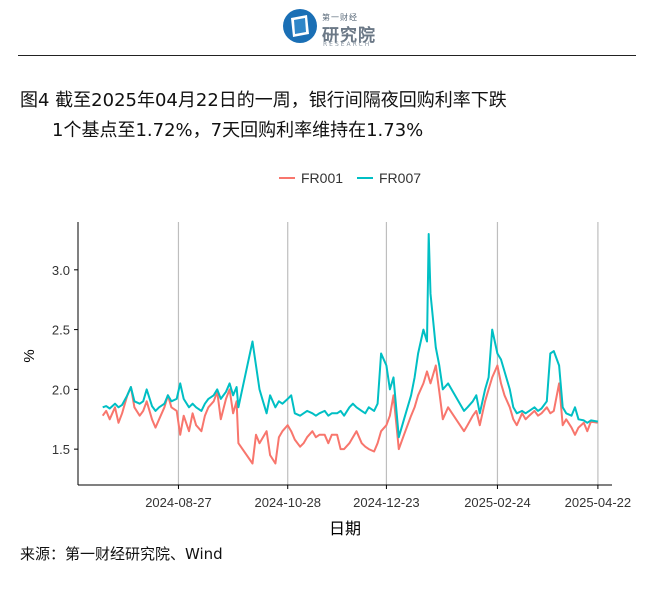 The width and height of the screenshot is (670, 600). I want to click on x-tick-label-4: 2025-04-22, so click(598, 502).